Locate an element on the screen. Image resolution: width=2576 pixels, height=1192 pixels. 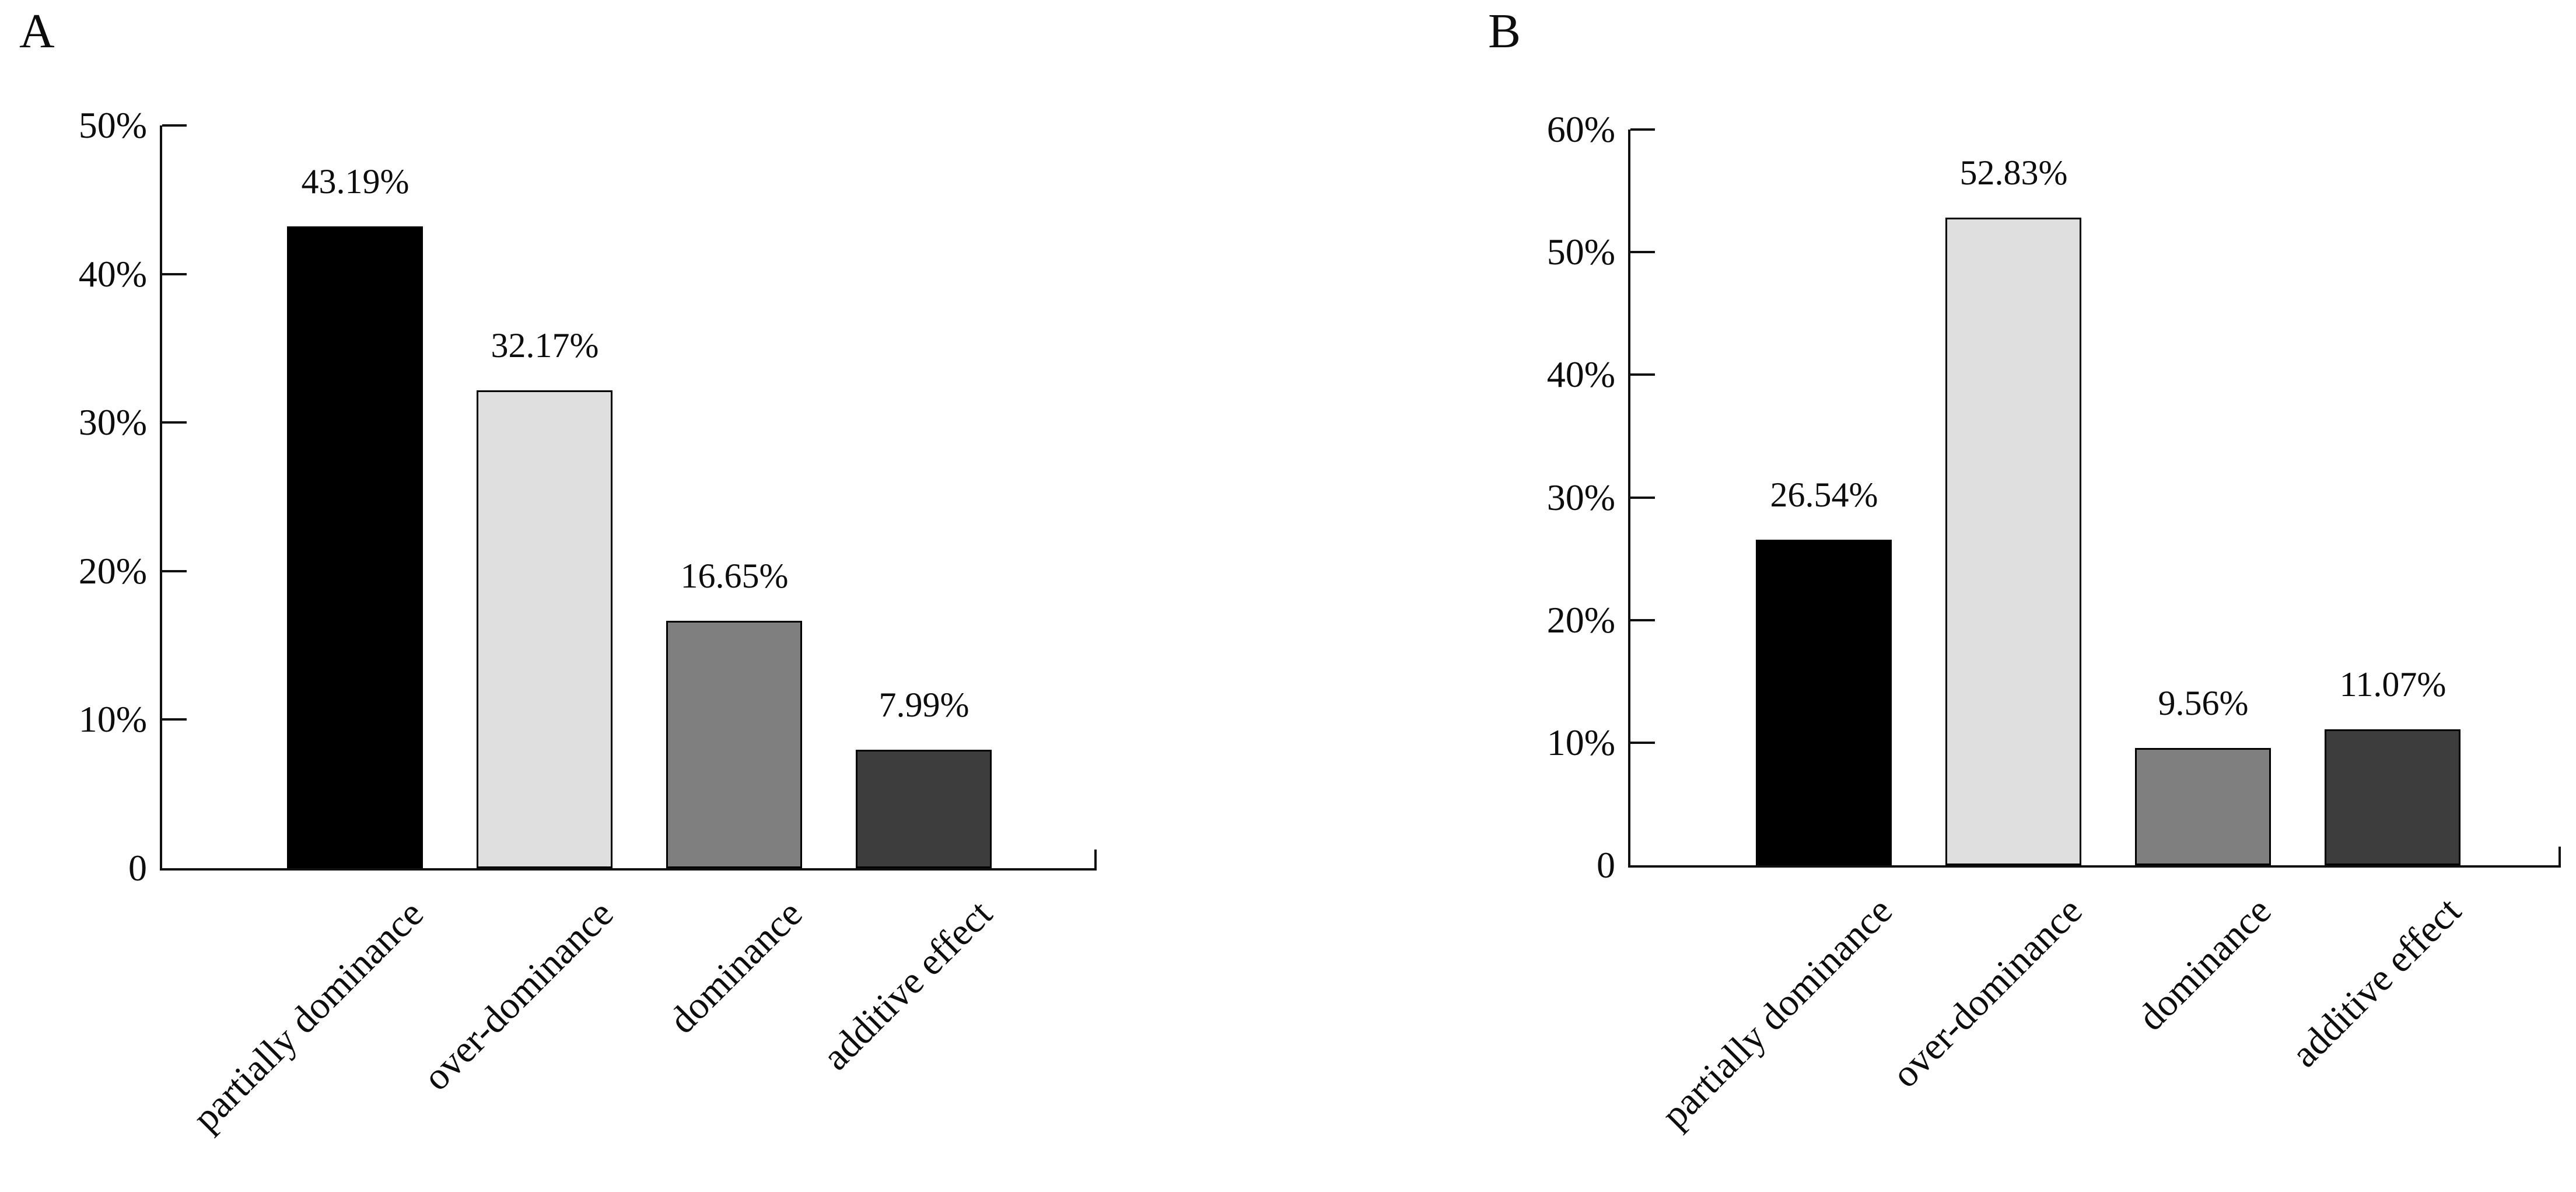
bar-value-label: 11.07% is located at coordinates (2393, 684).